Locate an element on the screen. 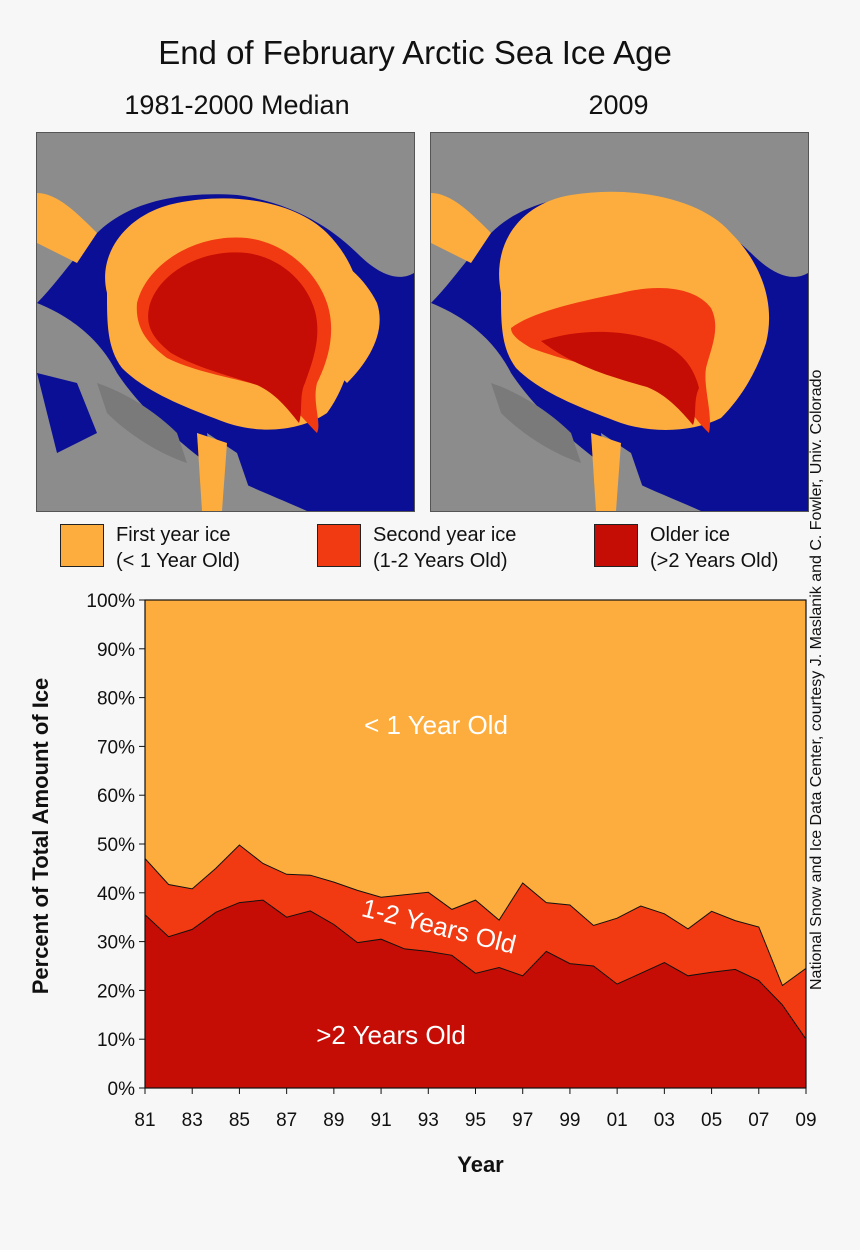 The height and width of the screenshot is (1250, 860). legend-item-second-year: Second year ice (1-2 Years Old) is located at coordinates (437, 550).